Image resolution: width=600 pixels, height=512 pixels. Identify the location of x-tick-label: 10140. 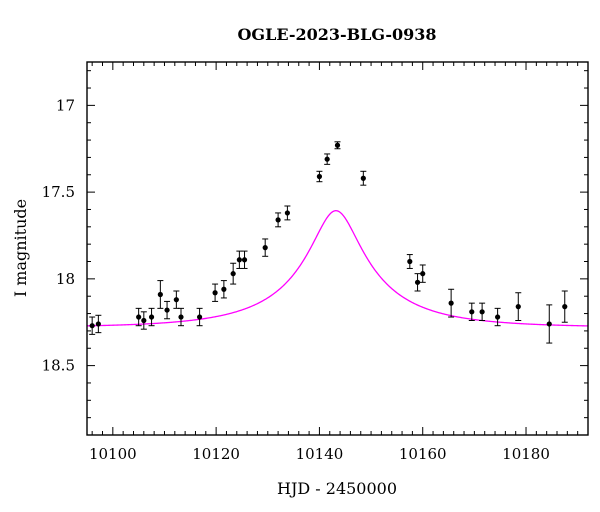
(320, 454).